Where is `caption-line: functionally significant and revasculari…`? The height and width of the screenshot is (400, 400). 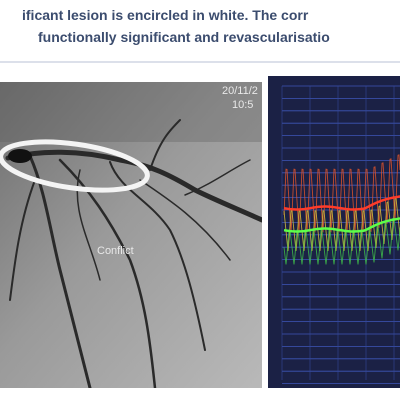 caption-line: functionally significant and revasculari… is located at coordinates (184, 37).